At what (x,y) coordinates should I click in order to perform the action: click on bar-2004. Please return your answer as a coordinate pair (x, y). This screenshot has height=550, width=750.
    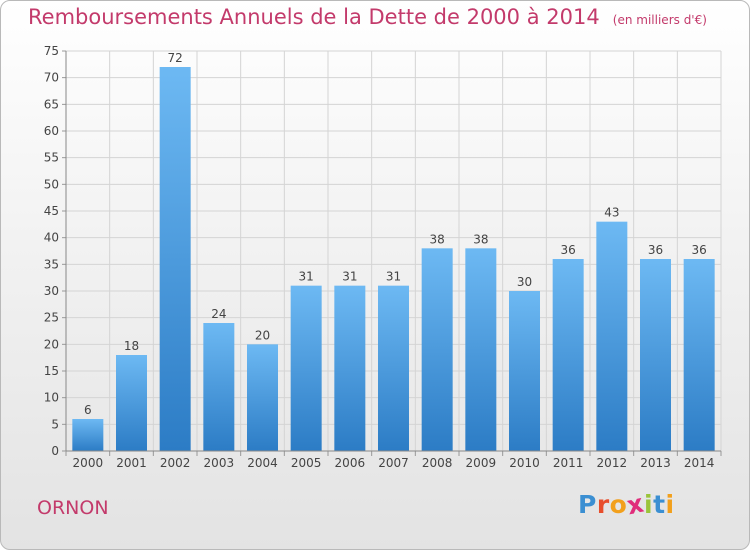
    Looking at the image, I should click on (262, 397).